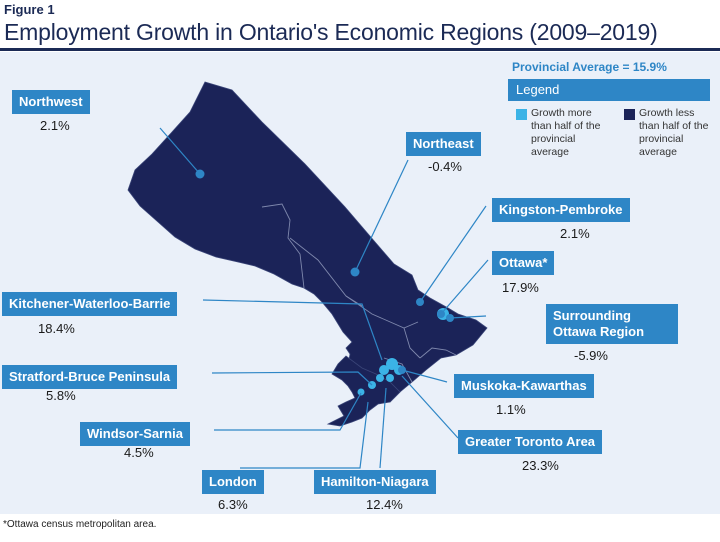 Image resolution: width=720 pixels, height=542 pixels. Describe the element at coordinates (420, 302) in the screenshot. I see `marker-kingston` at that location.